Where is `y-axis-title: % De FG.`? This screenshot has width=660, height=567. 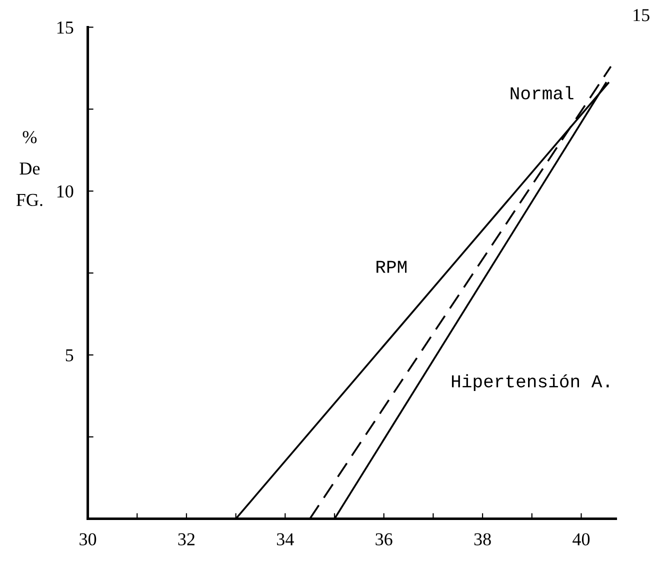 y-axis-title: % De FG. is located at coordinates (29, 168).